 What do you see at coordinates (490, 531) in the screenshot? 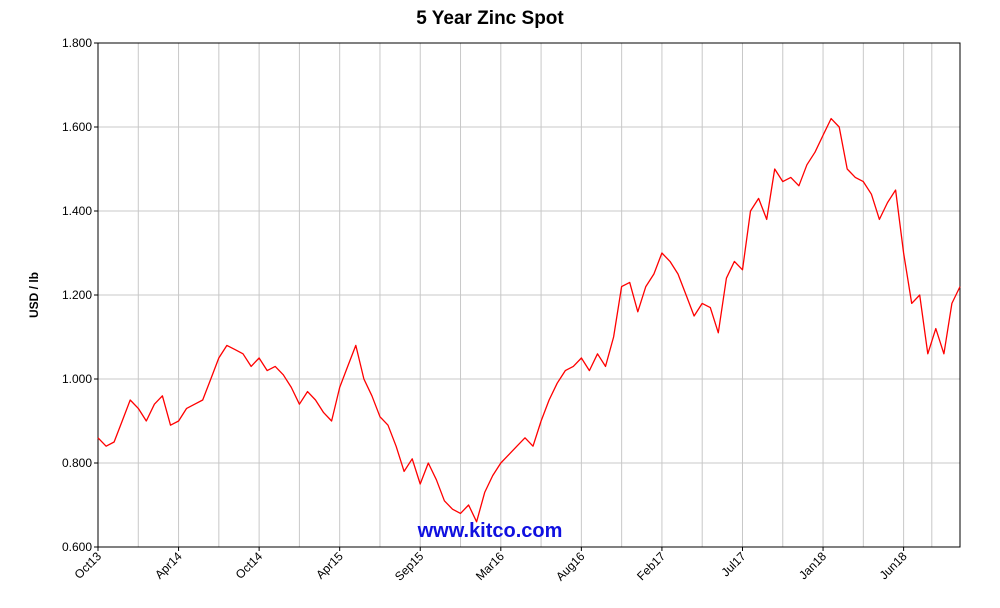
I see `watermark: www.kitco.com` at bounding box center [490, 531].